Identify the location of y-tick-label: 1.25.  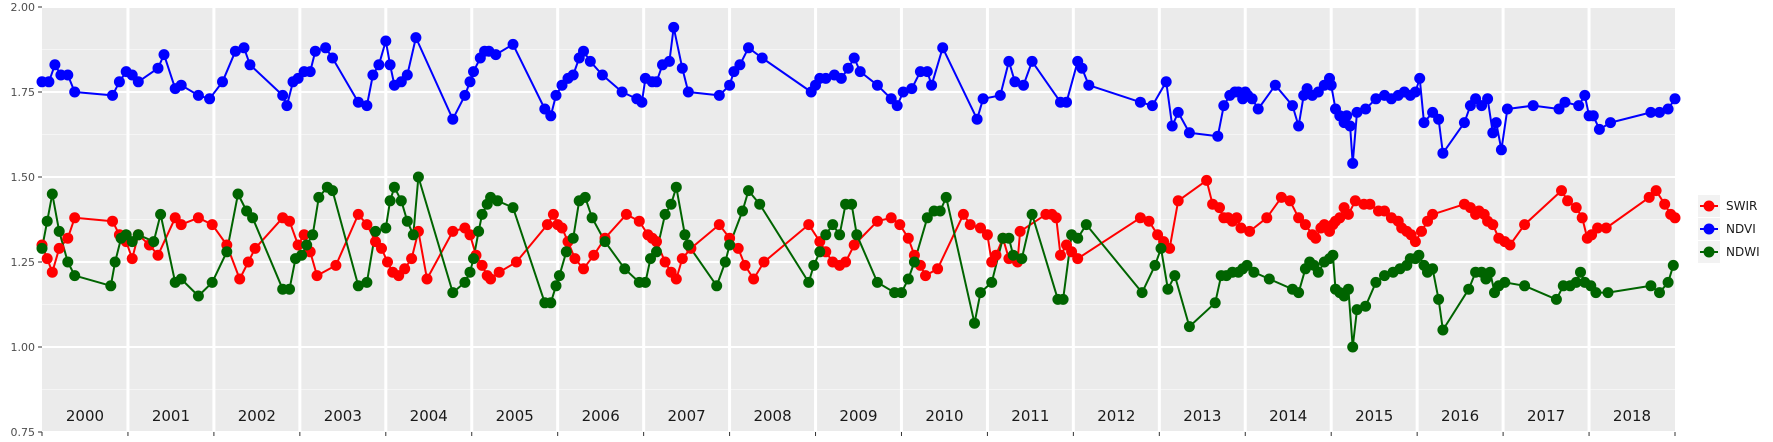
(23, 262).